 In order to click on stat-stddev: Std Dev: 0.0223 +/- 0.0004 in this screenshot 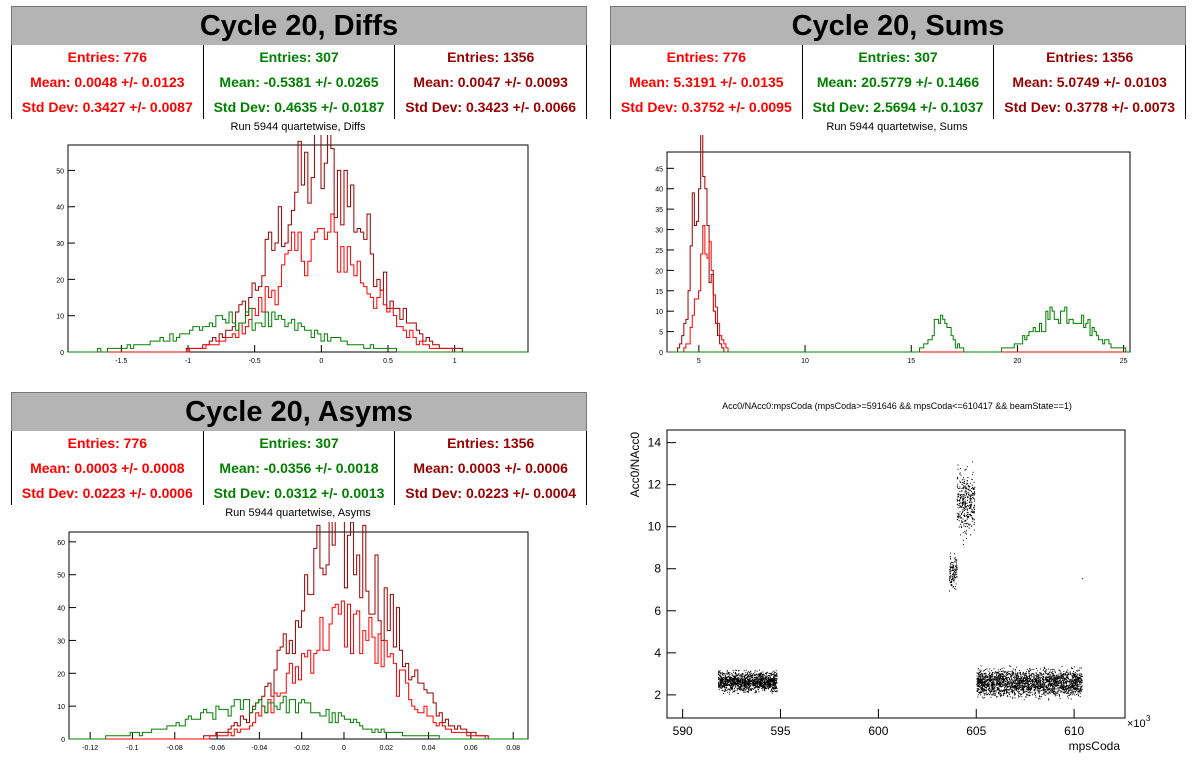, I will do `click(491, 493)`.